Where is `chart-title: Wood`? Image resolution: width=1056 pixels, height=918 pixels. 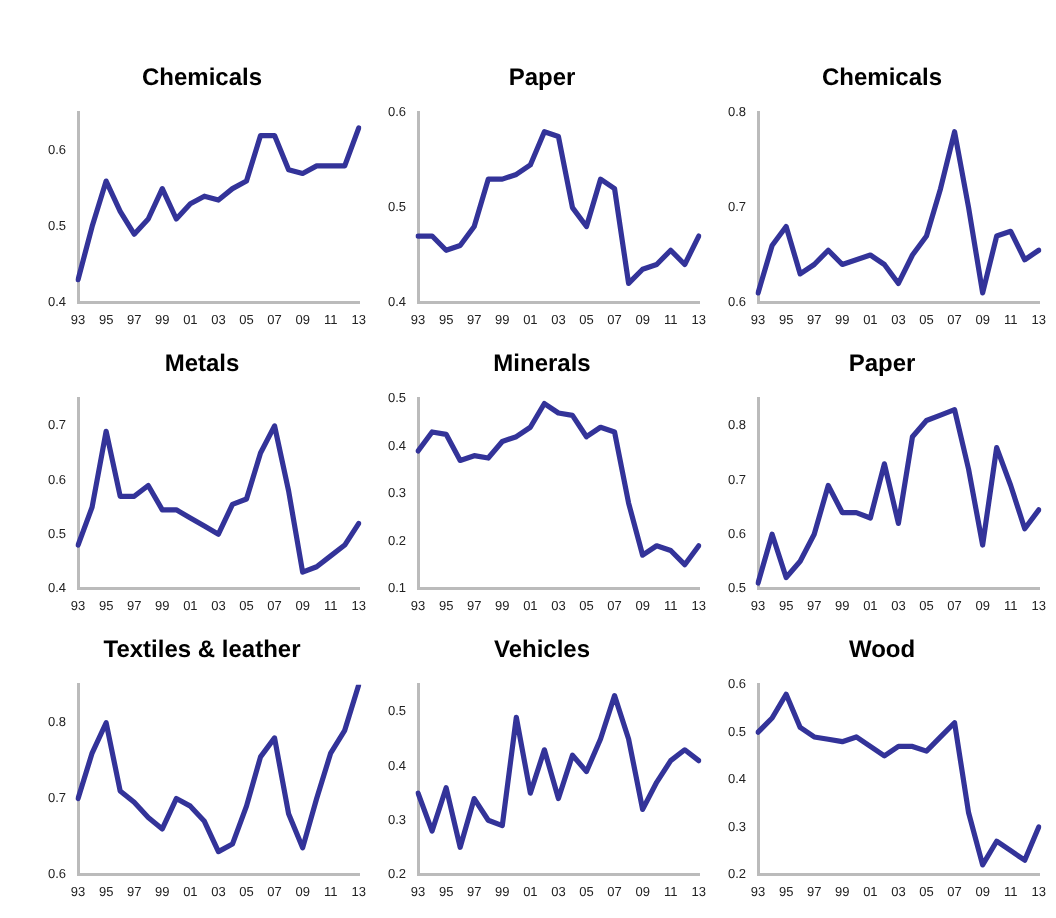 chart-title: Wood is located at coordinates (882, 649).